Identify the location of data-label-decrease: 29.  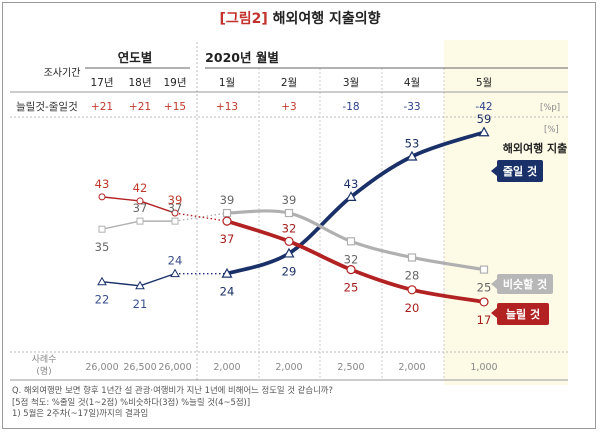
(289, 271).